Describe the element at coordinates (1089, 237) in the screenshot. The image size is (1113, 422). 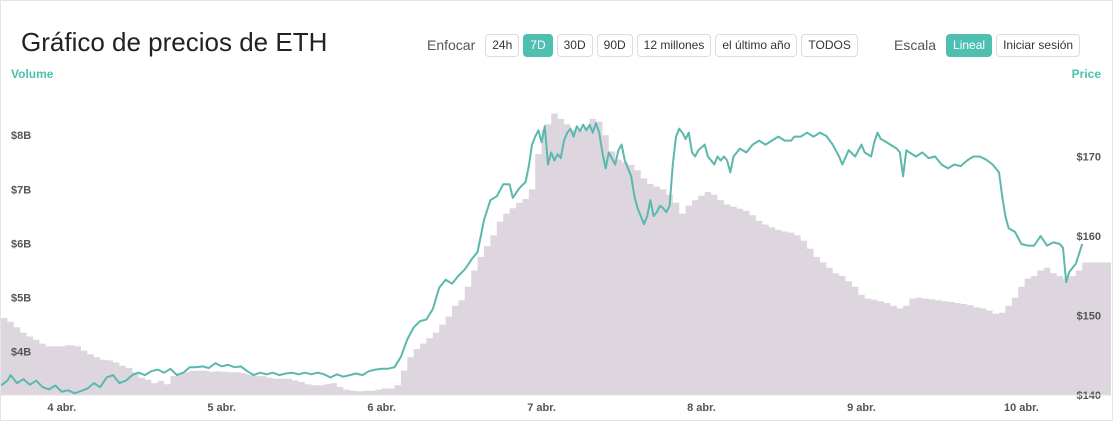
I see `right-tick-label: $160` at that location.